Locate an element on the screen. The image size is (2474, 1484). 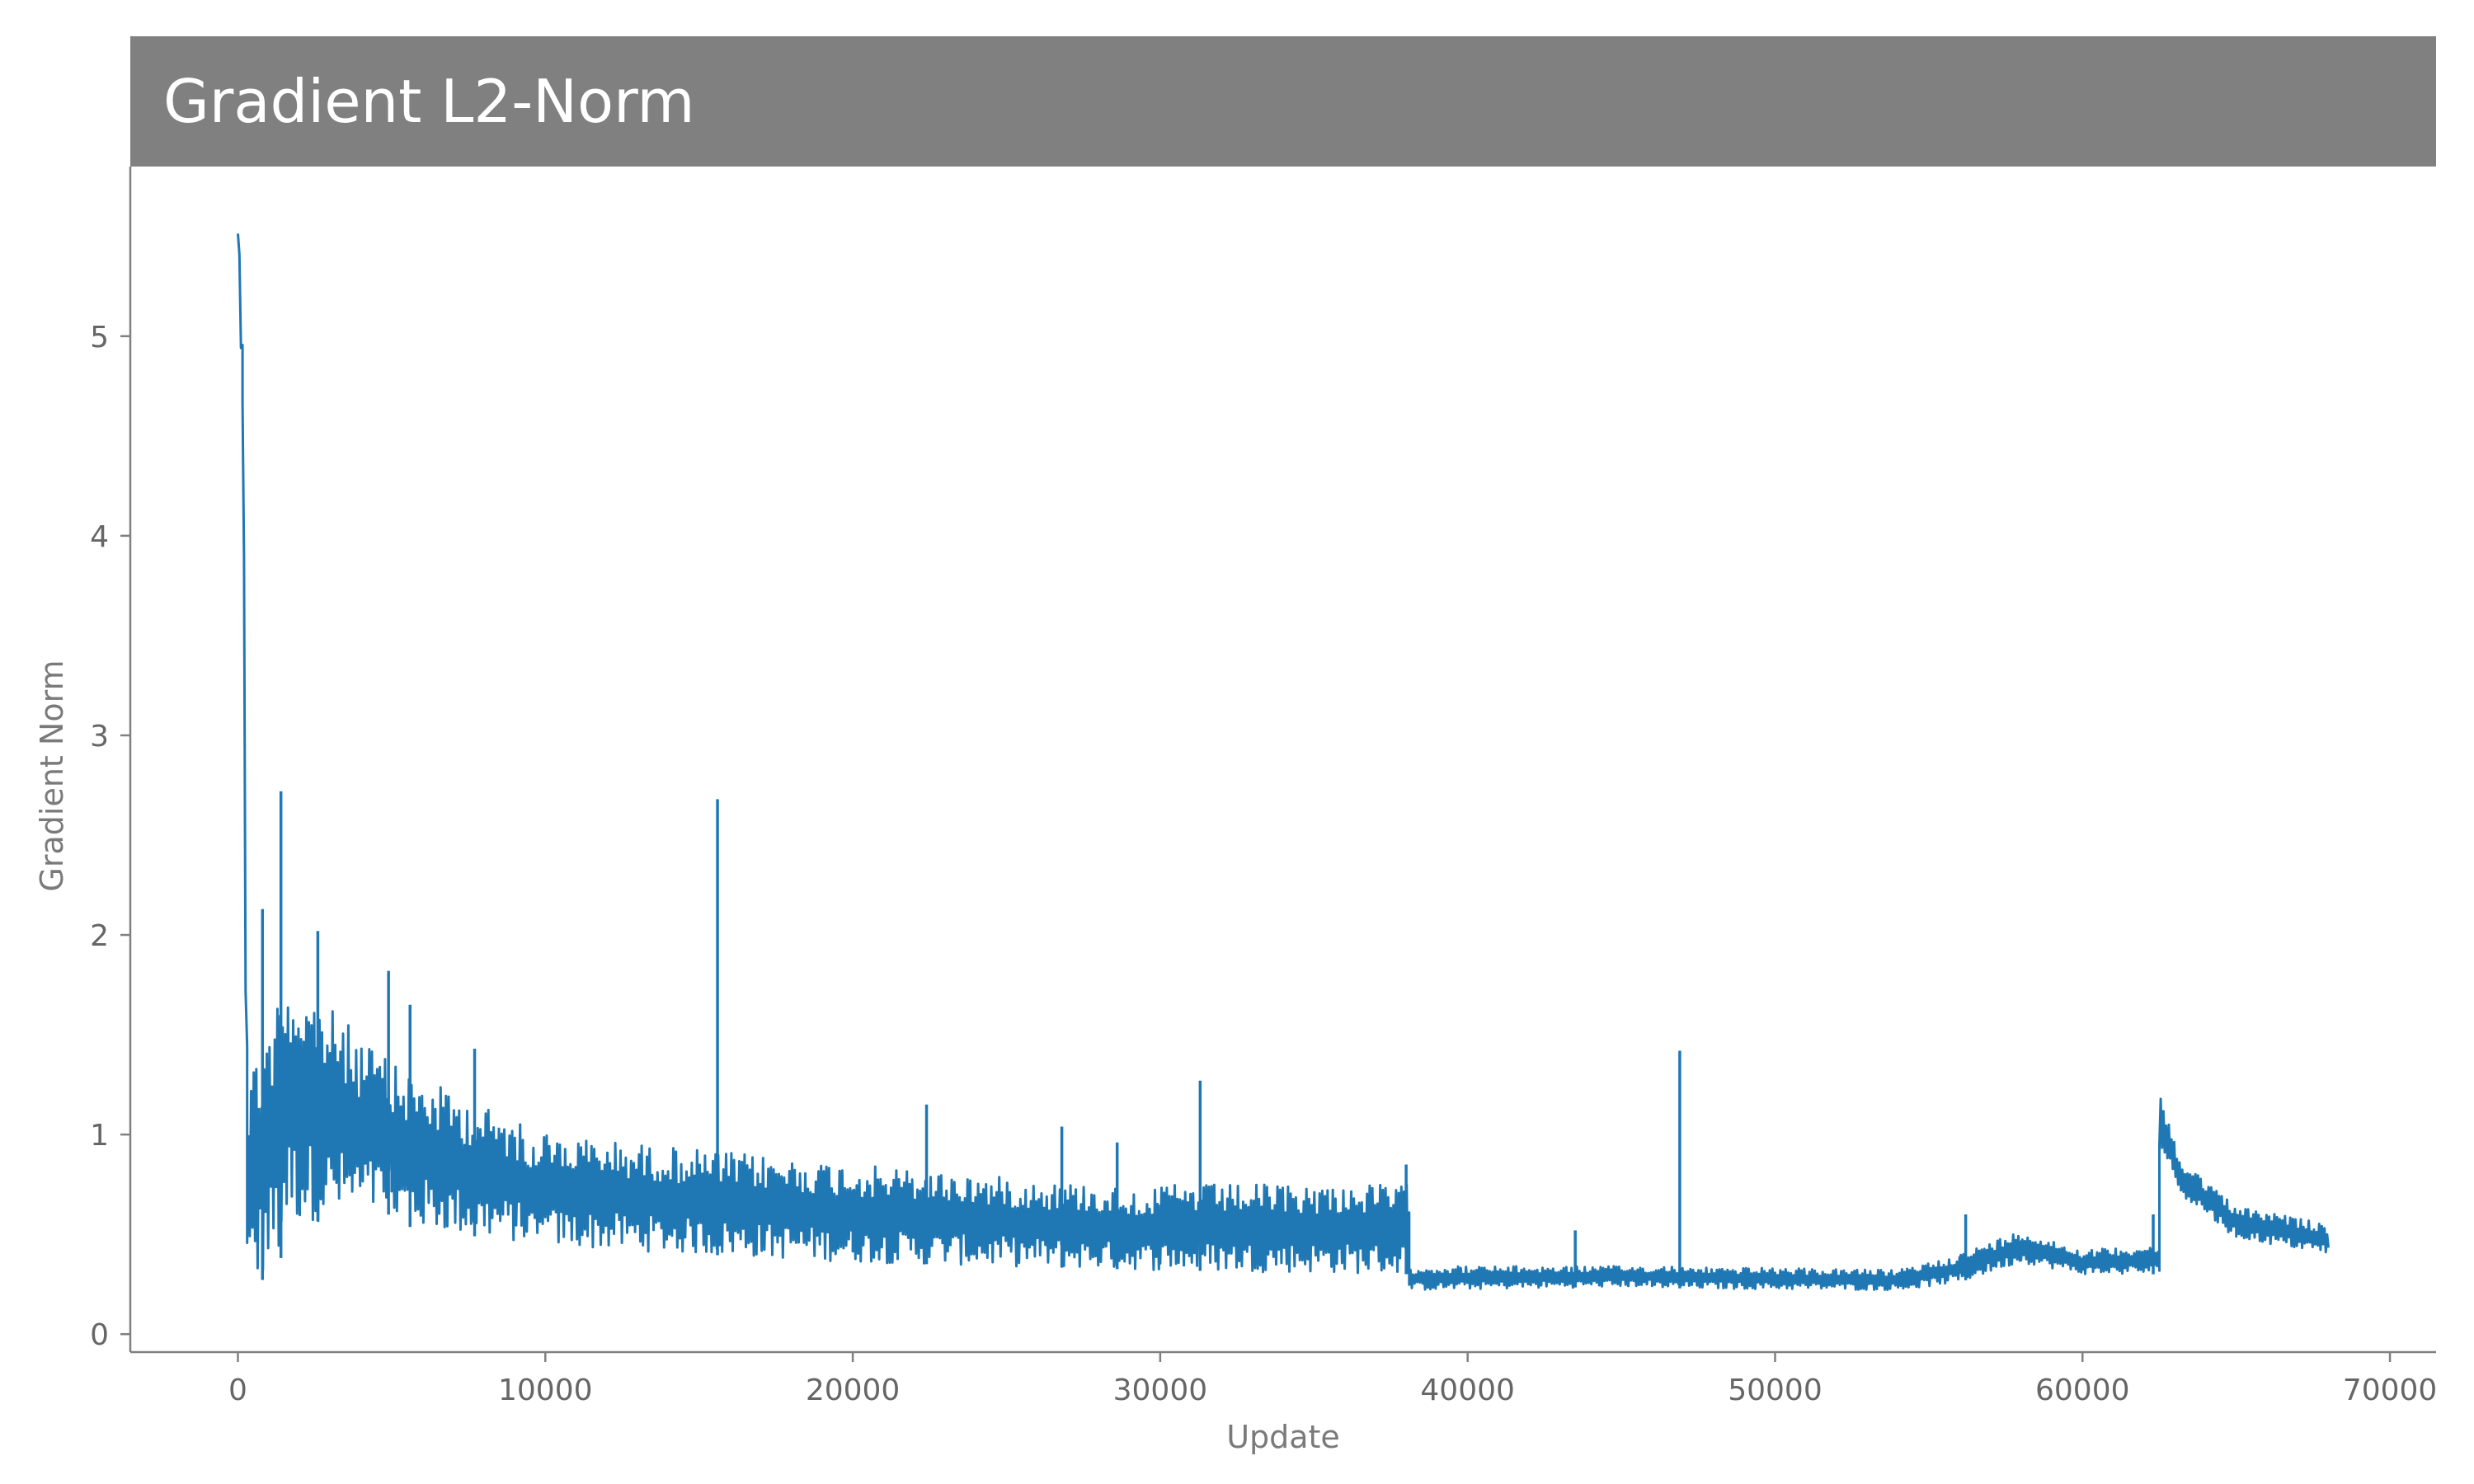
y-tick-label: 2 is located at coordinates (99, 936).